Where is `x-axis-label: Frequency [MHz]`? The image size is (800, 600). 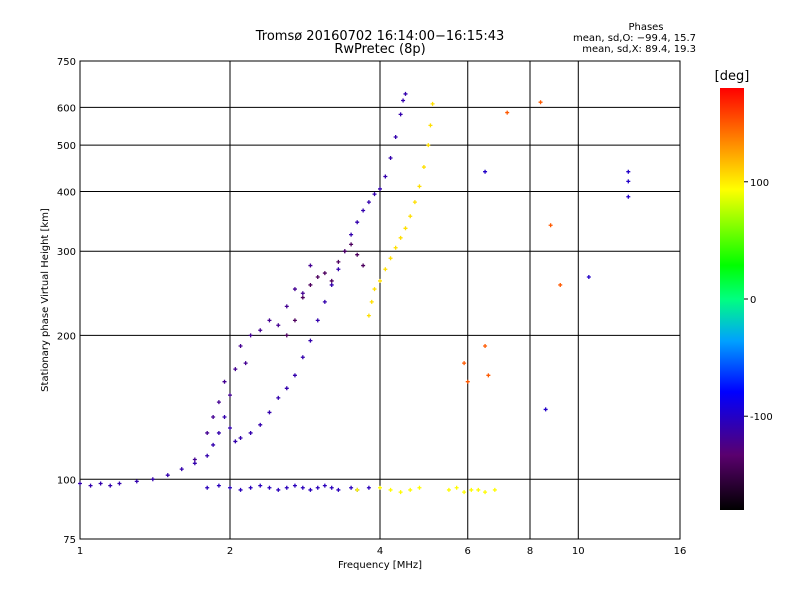
x-axis-label: Frequency [MHz] is located at coordinates (380, 565).